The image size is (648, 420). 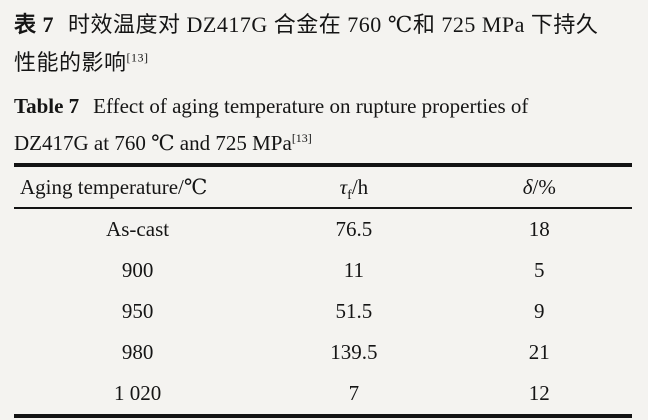 What do you see at coordinates (138, 229) in the screenshot?
I see `cell-aging-temperature: As-cast` at bounding box center [138, 229].